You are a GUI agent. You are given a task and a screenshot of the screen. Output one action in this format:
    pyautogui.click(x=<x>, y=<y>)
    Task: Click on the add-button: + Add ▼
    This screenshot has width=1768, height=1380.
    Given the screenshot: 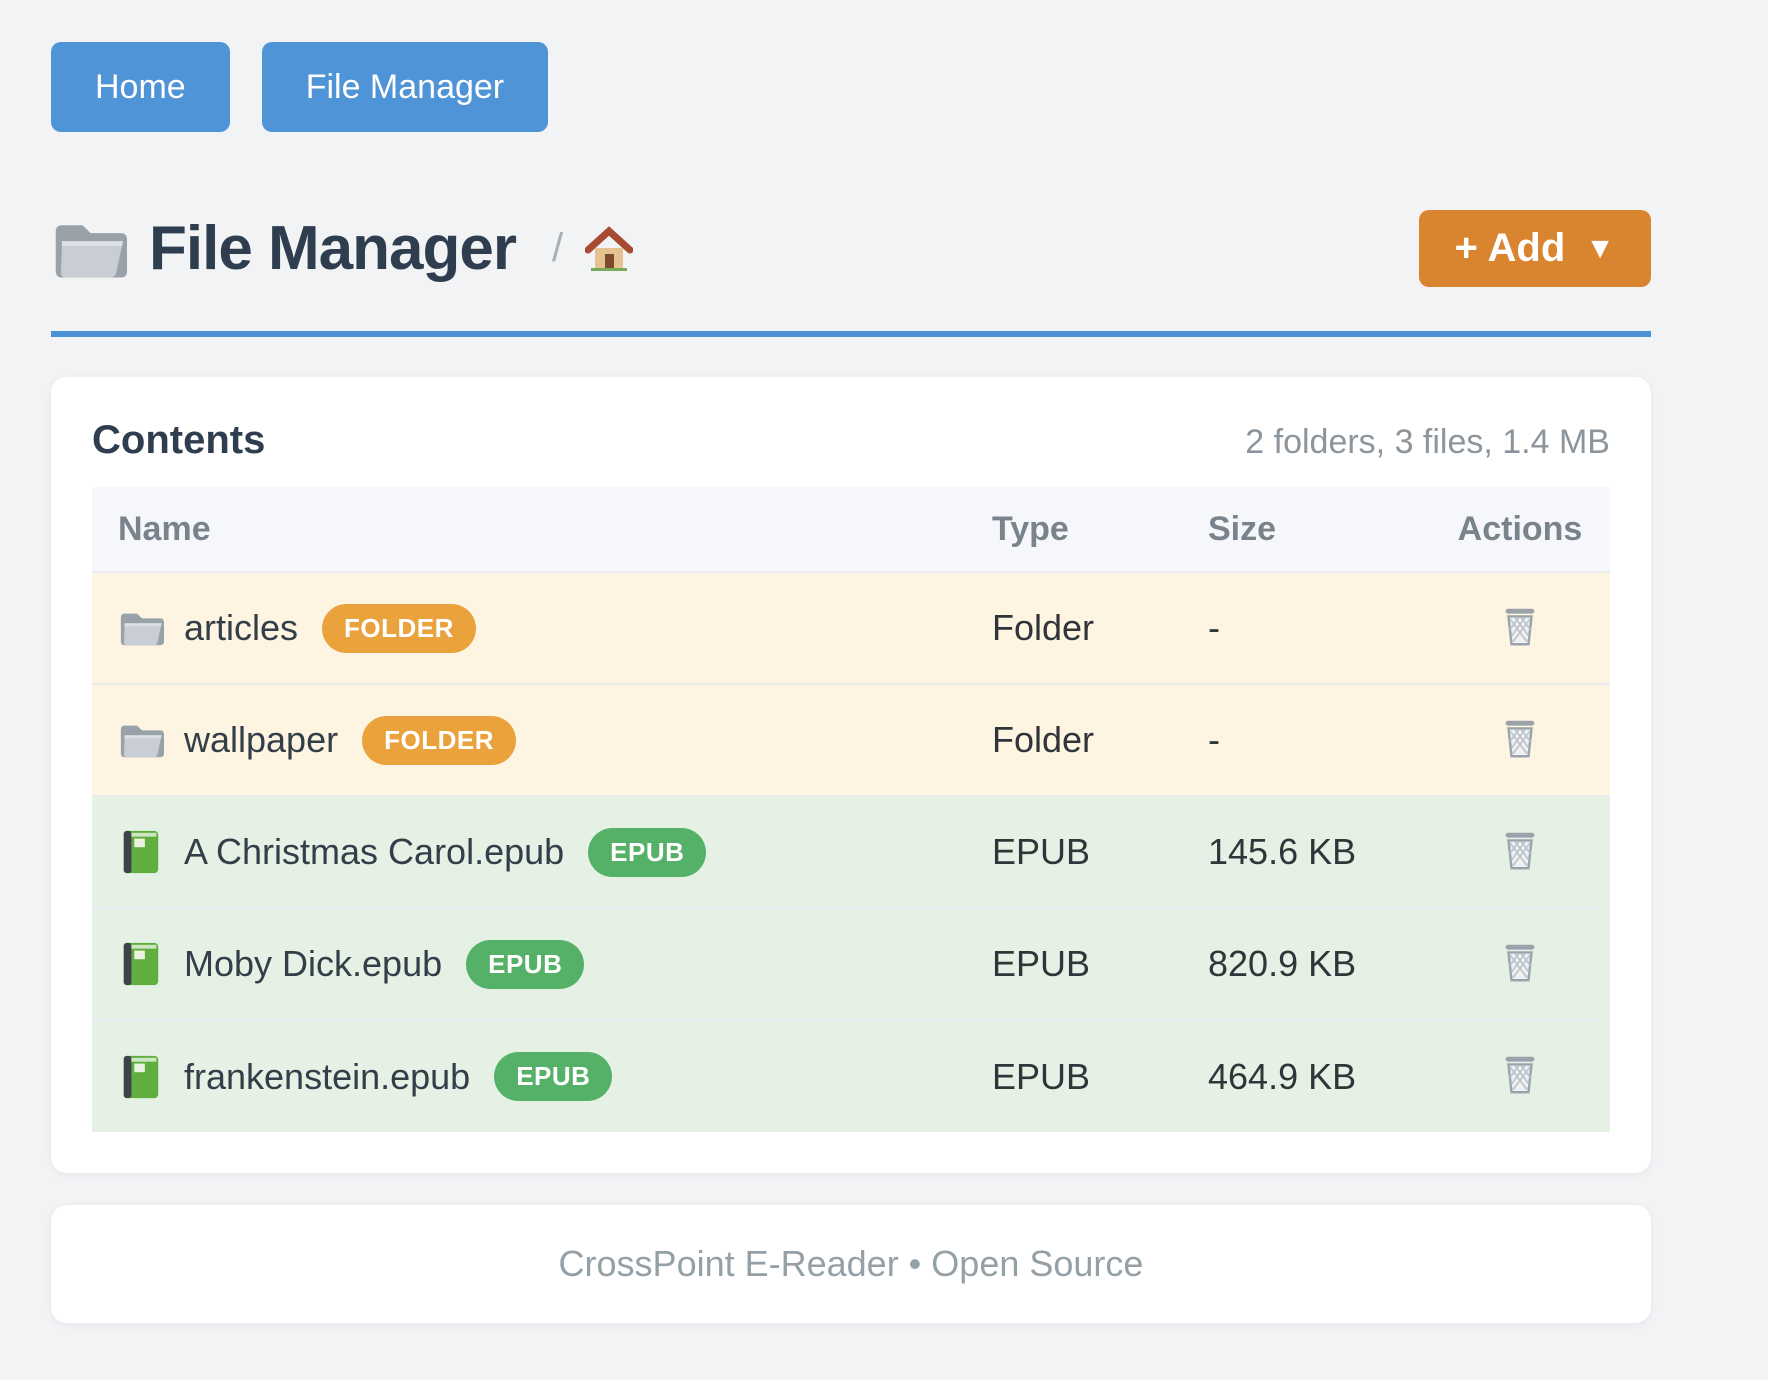 What is the action you would take?
    pyautogui.click(x=1534, y=248)
    